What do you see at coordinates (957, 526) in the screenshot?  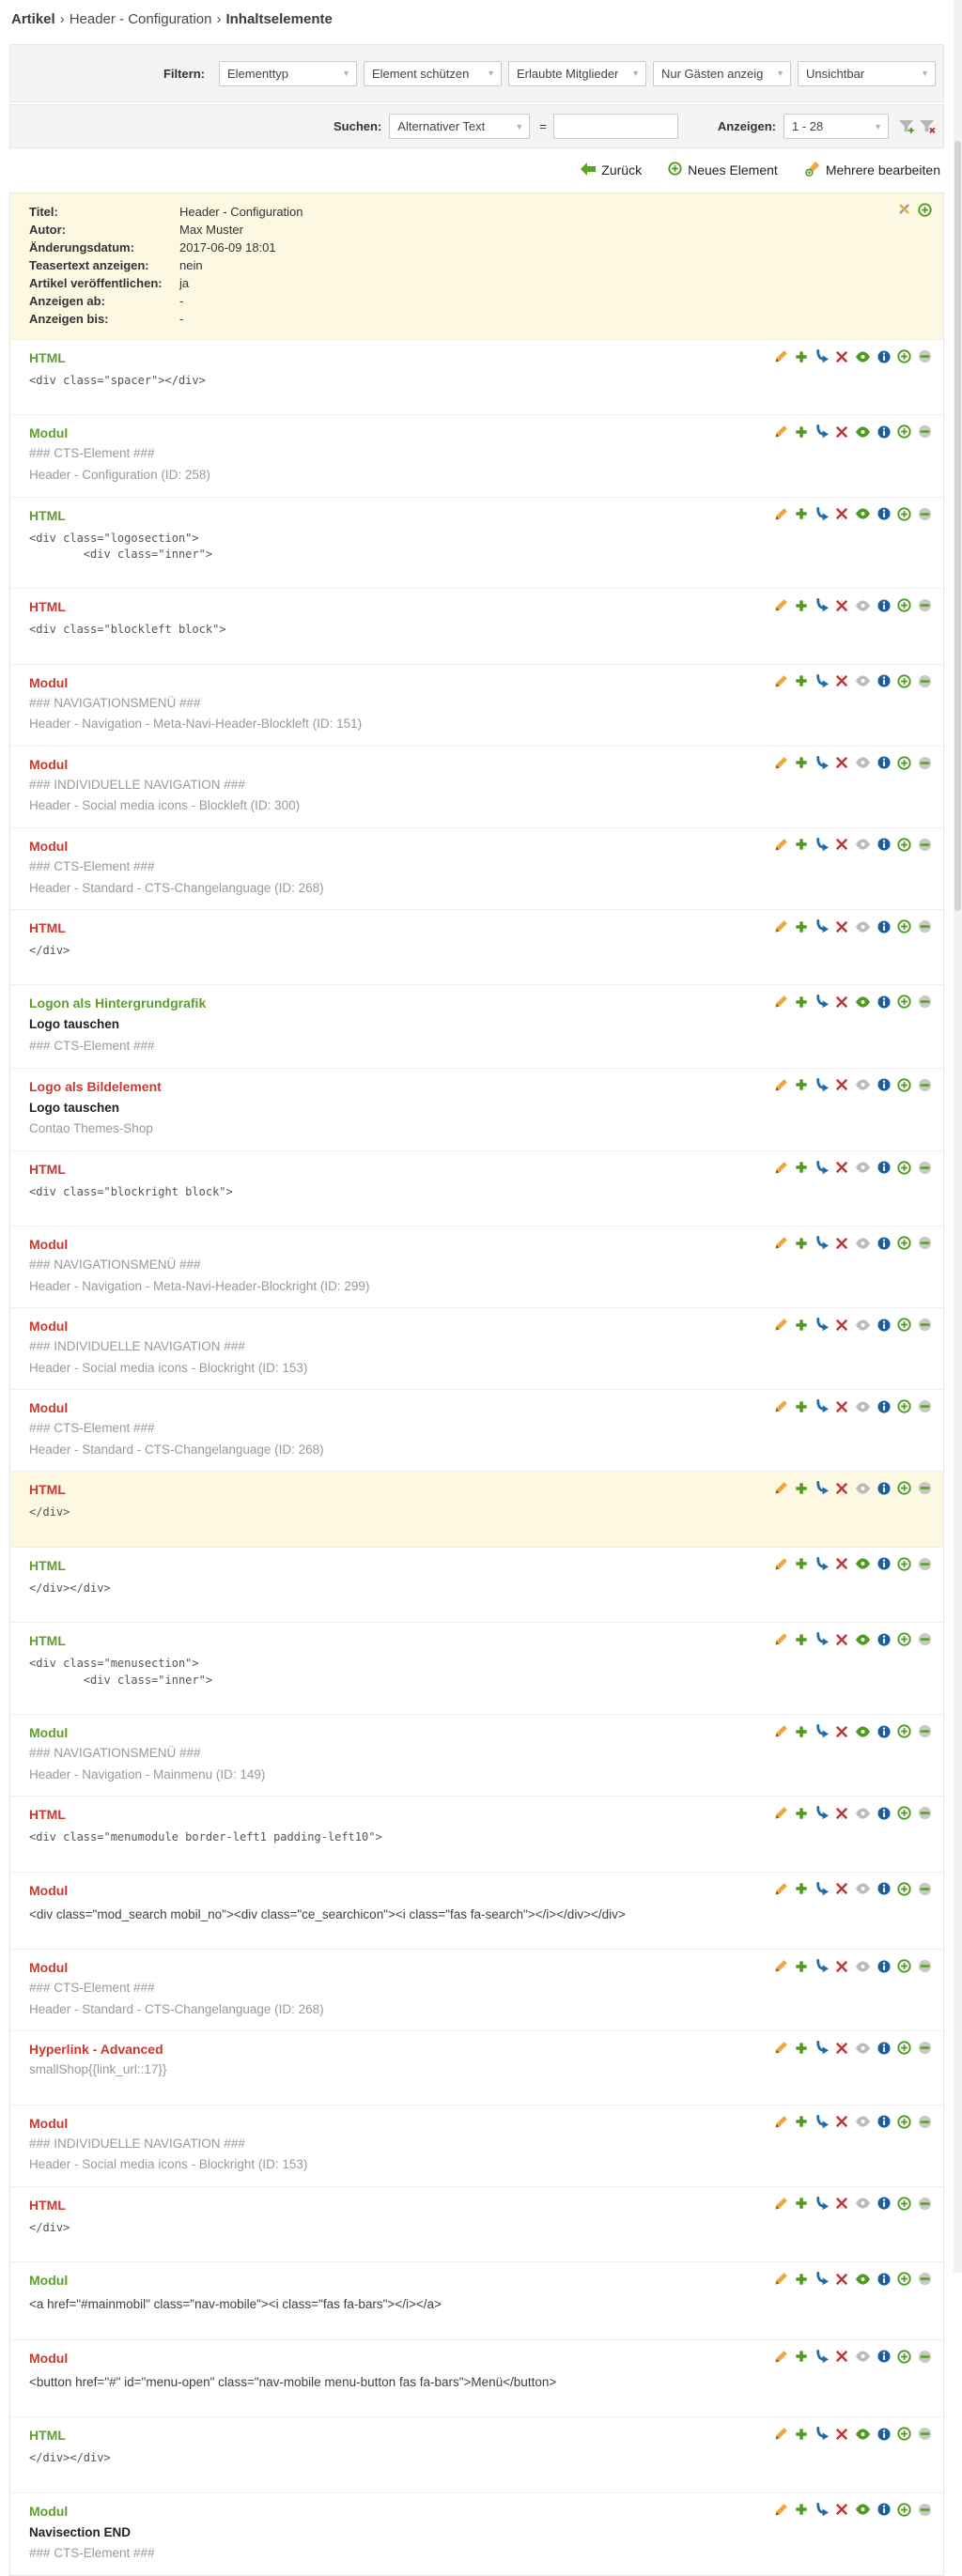 I see `scrollbar-thumb` at bounding box center [957, 526].